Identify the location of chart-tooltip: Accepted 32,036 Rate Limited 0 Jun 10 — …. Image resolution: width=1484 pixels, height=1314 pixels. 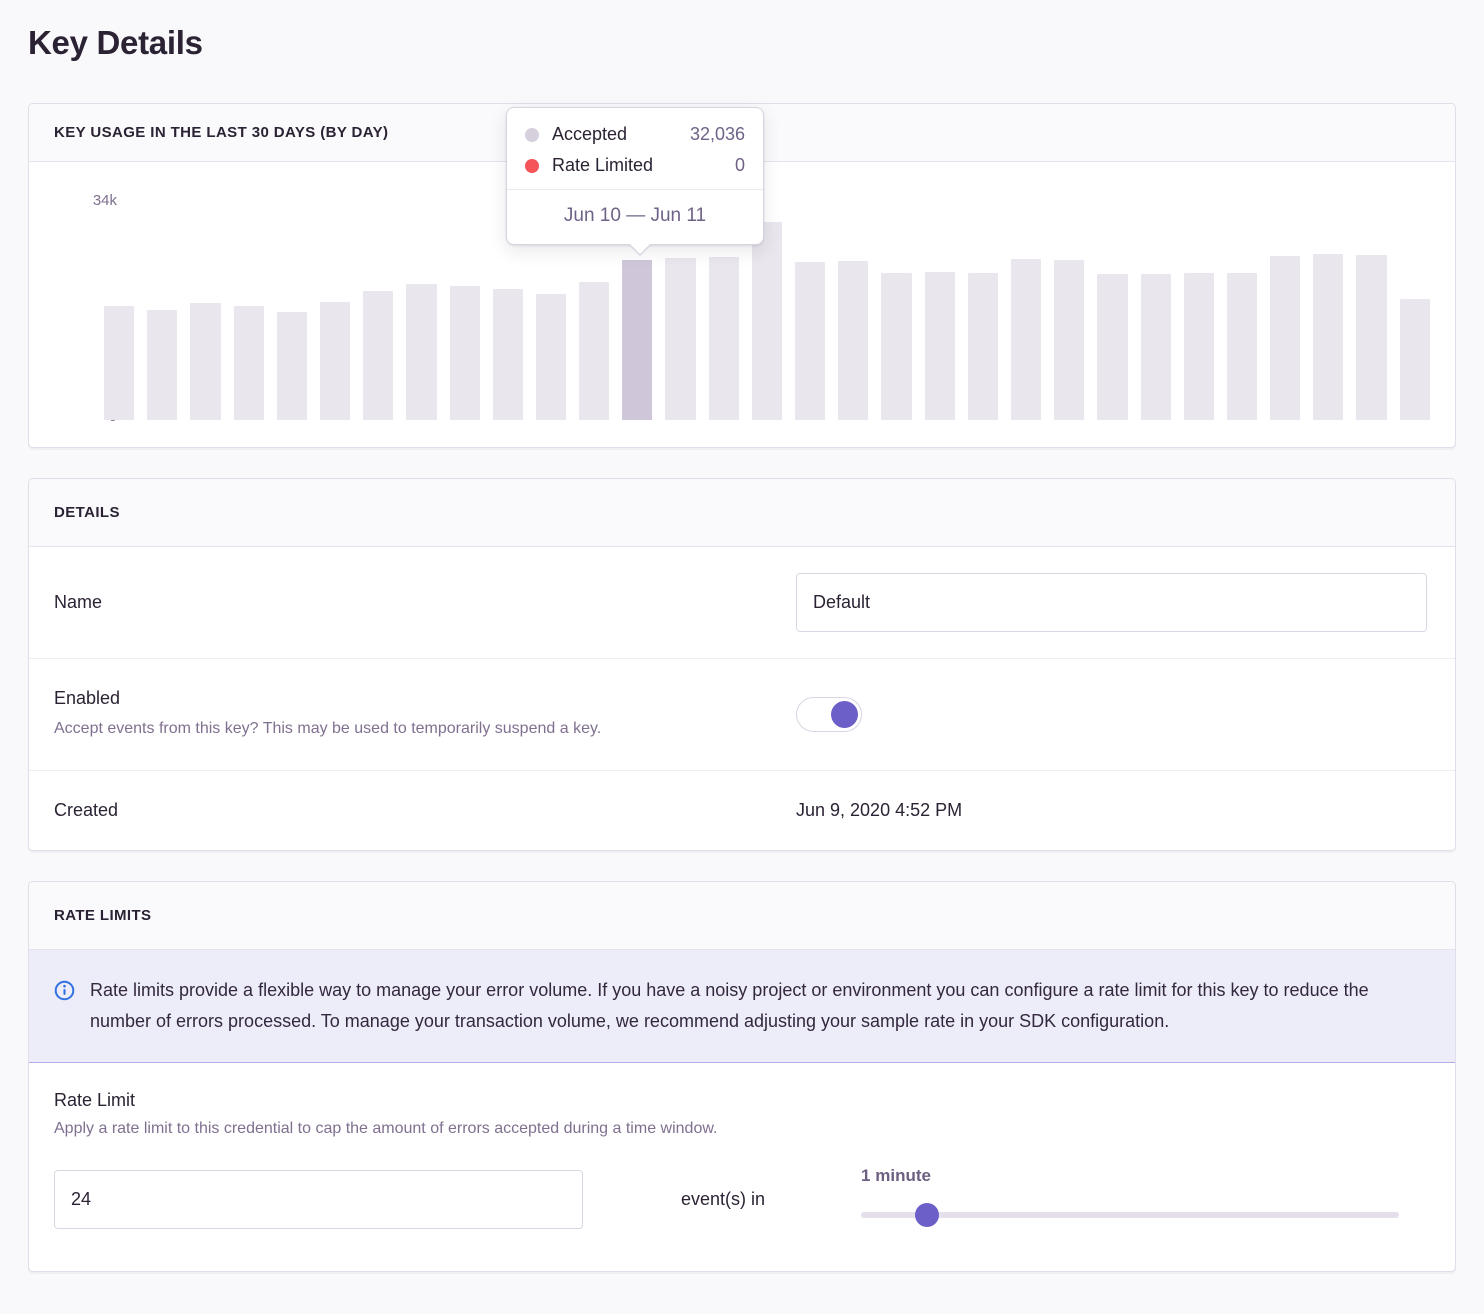
(635, 181).